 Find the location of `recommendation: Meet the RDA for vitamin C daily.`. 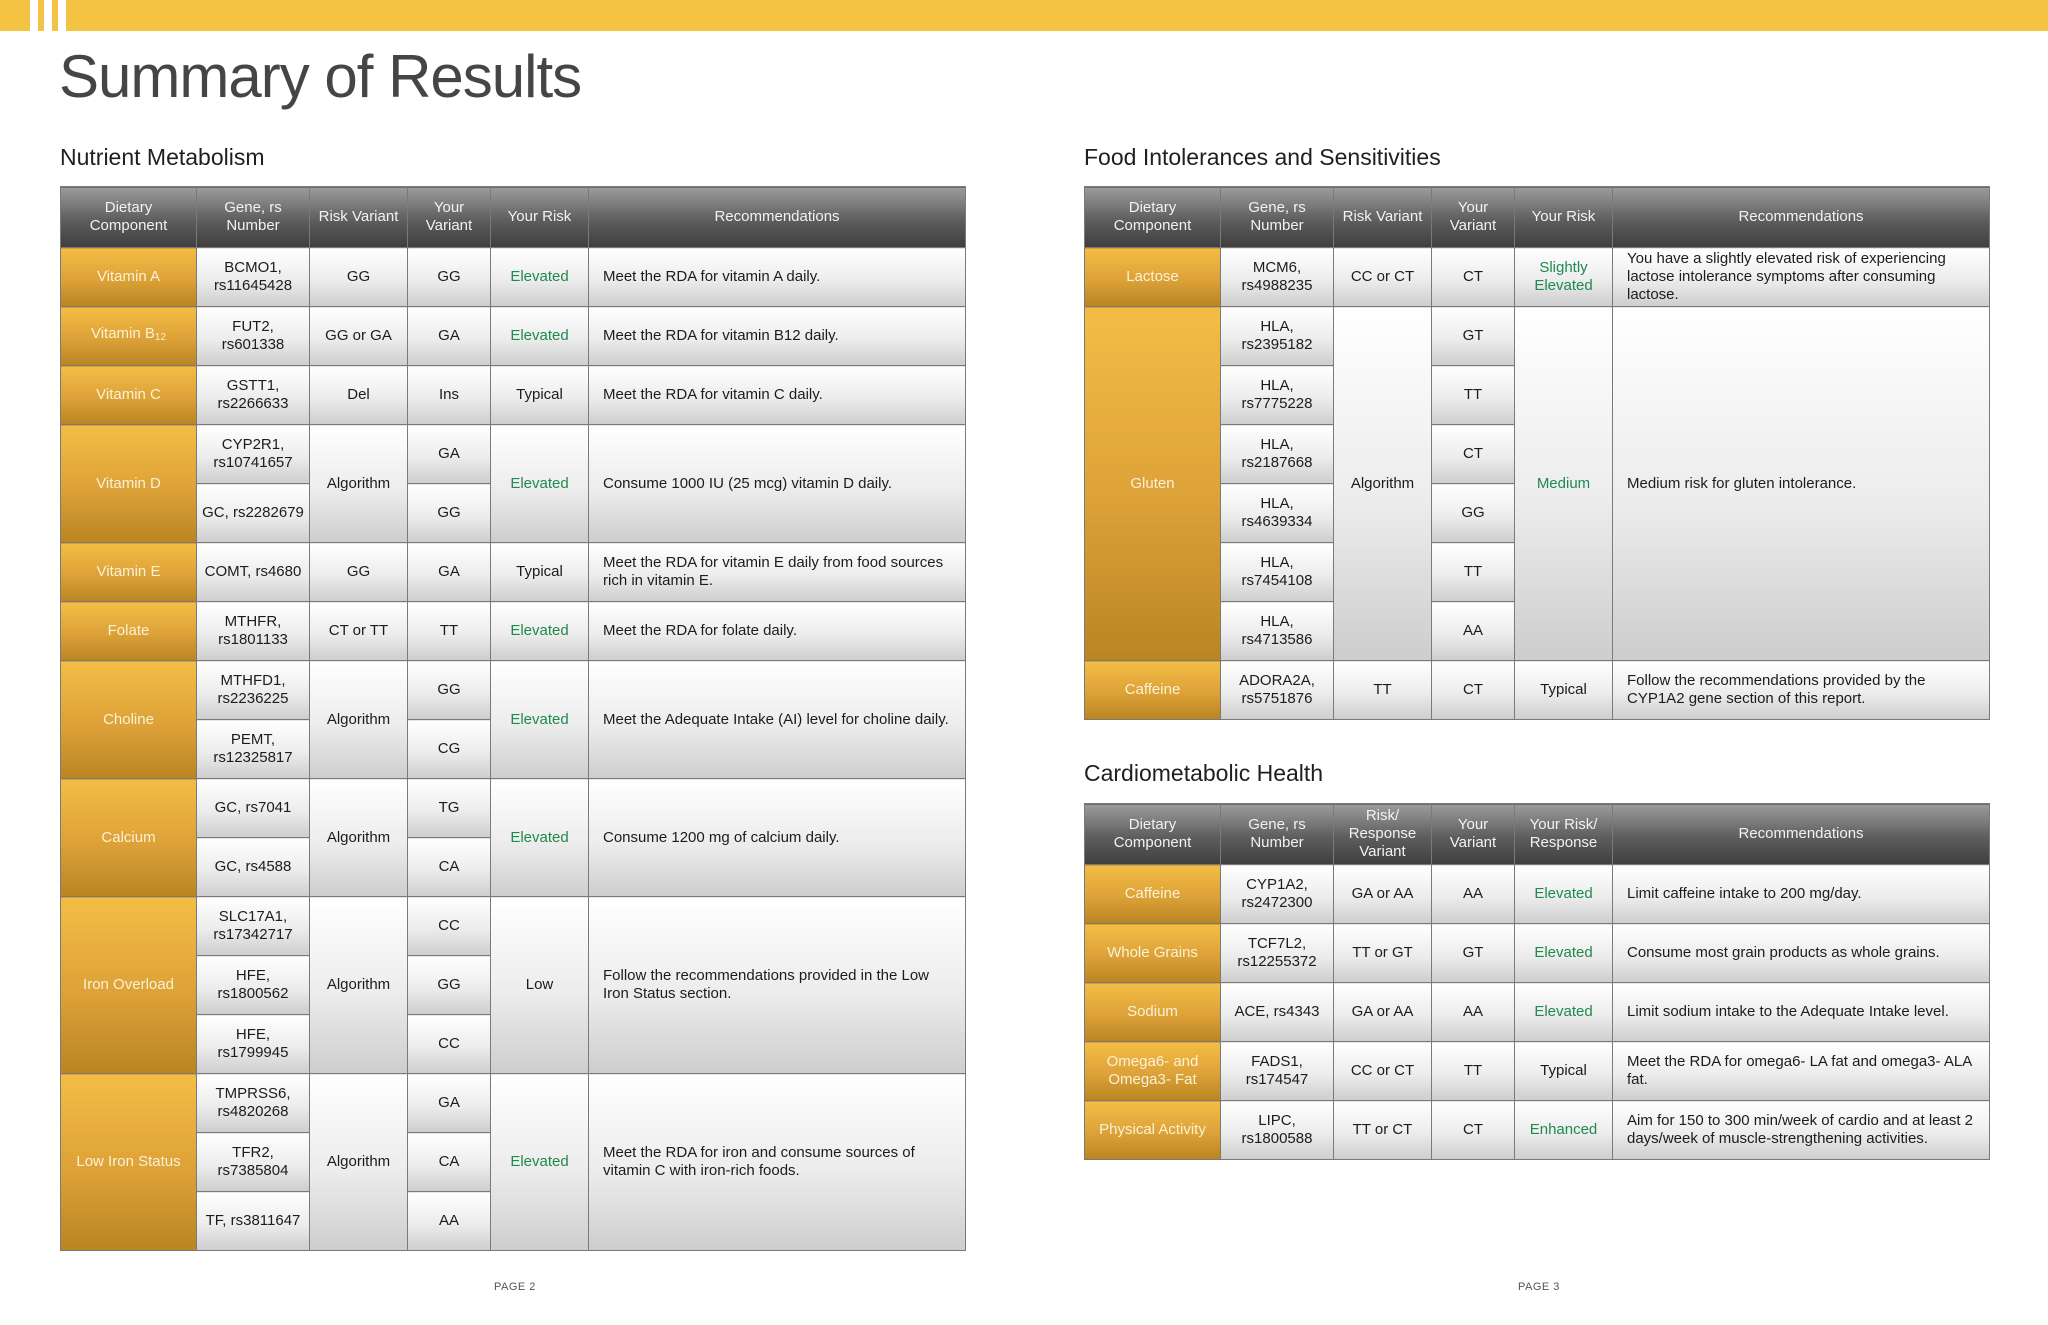

recommendation: Meet the RDA for vitamin C daily. is located at coordinates (777, 395).